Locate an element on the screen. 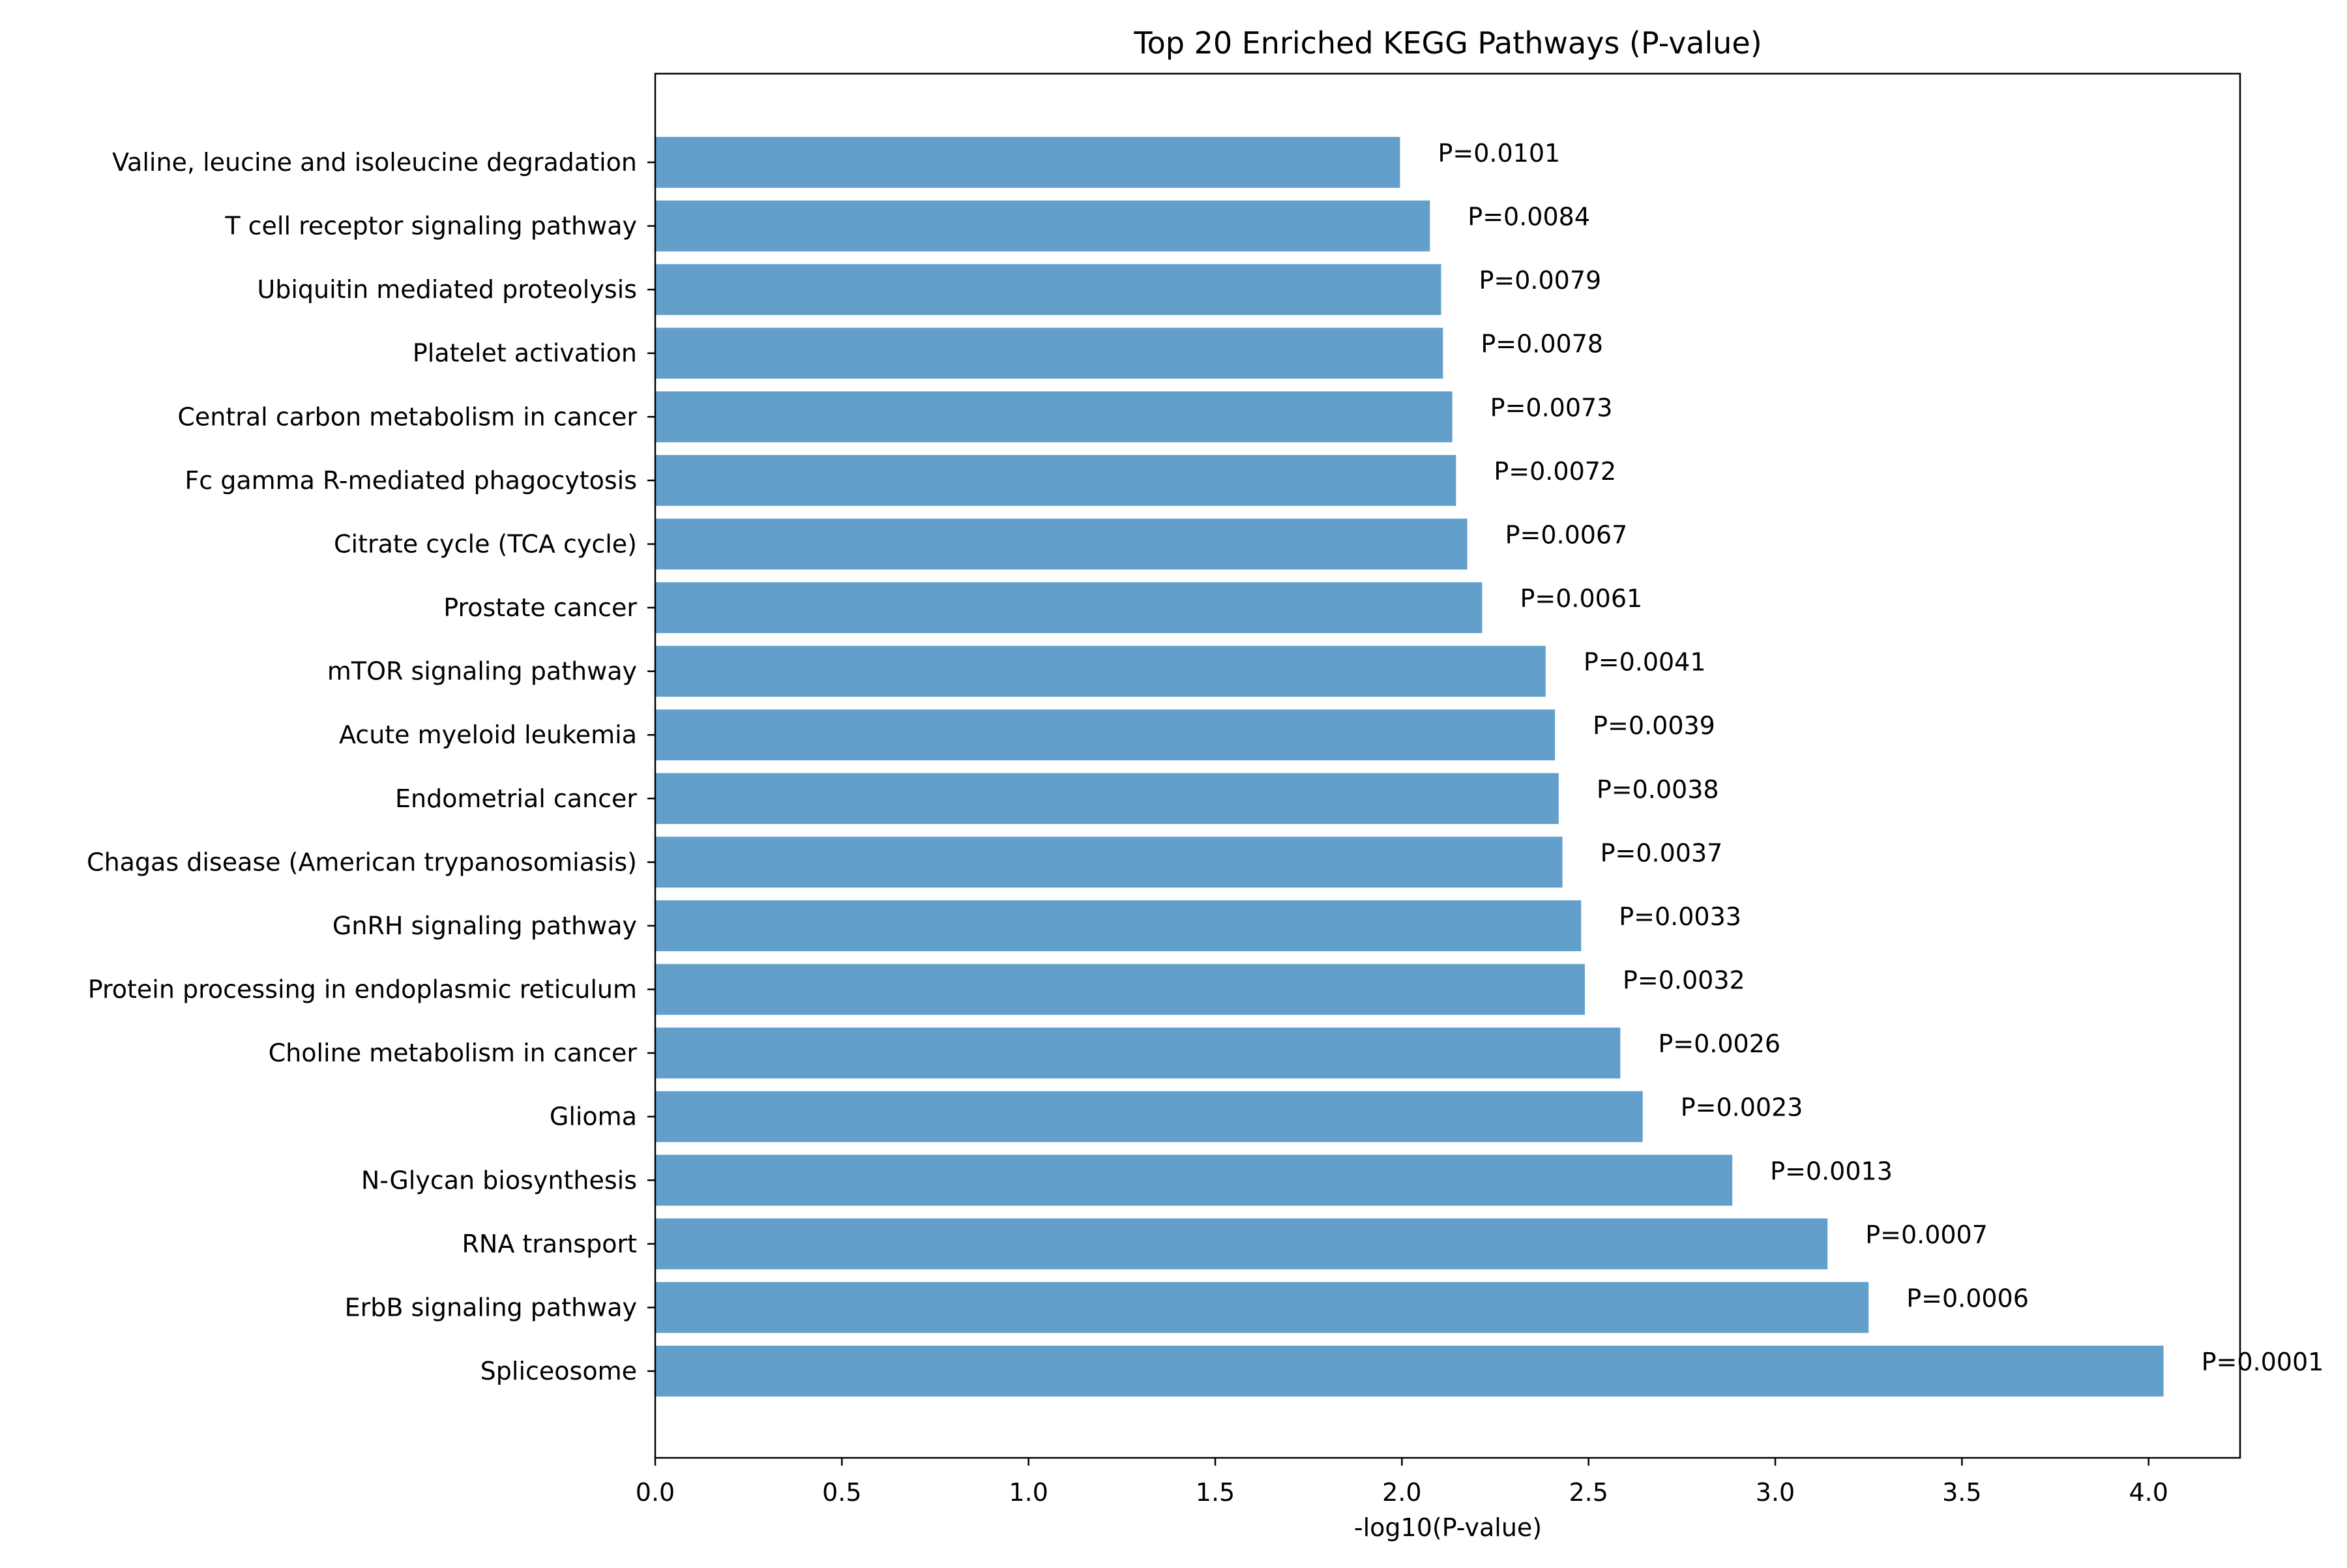 This screenshot has height=1568, width=2347. x-axis-label: -log10(P-value) is located at coordinates (1448, 1527).